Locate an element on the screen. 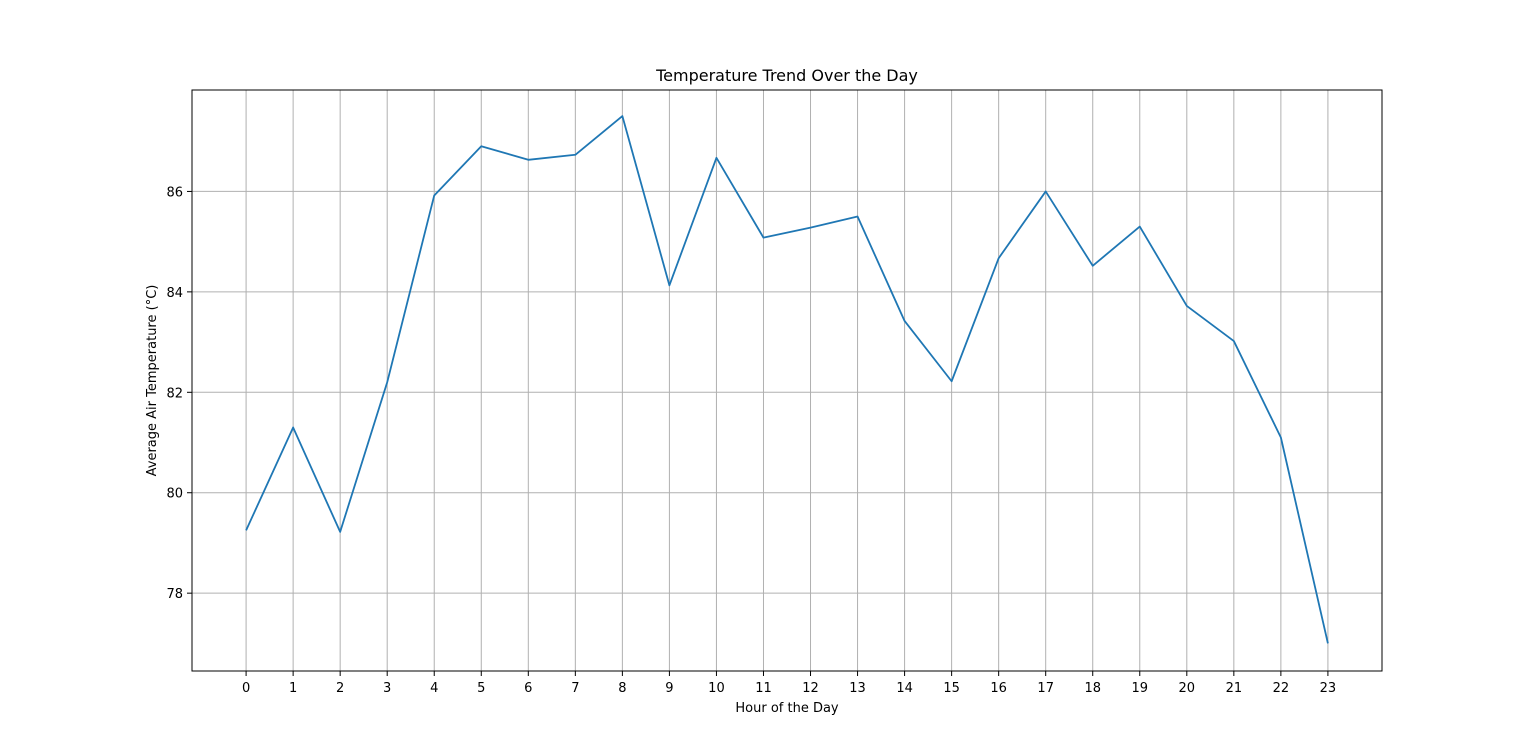 The width and height of the screenshot is (1536, 754). x-tick-label: 10 is located at coordinates (716, 688).